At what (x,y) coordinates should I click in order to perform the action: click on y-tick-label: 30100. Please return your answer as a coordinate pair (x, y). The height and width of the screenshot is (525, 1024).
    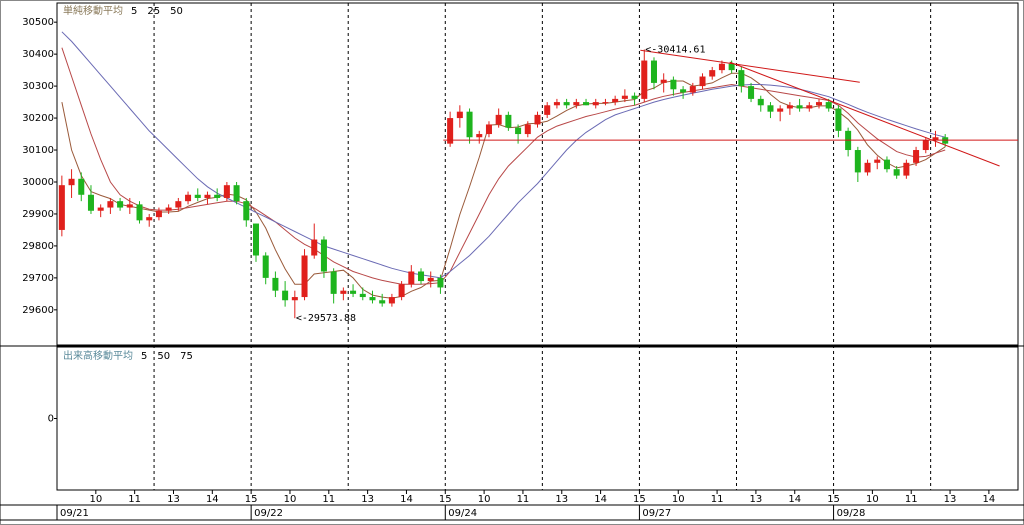
    Looking at the image, I should click on (38, 150).